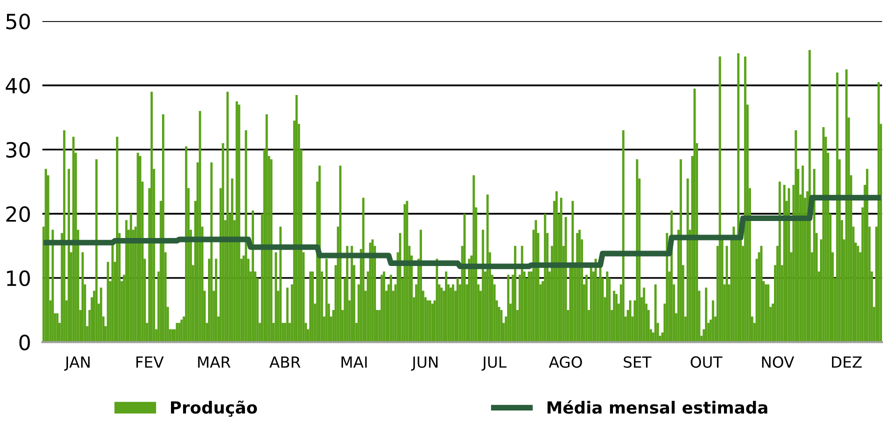 The image size is (883, 432). What do you see at coordinates (18, 214) in the screenshot?
I see `y-tick-label: 20` at bounding box center [18, 214].